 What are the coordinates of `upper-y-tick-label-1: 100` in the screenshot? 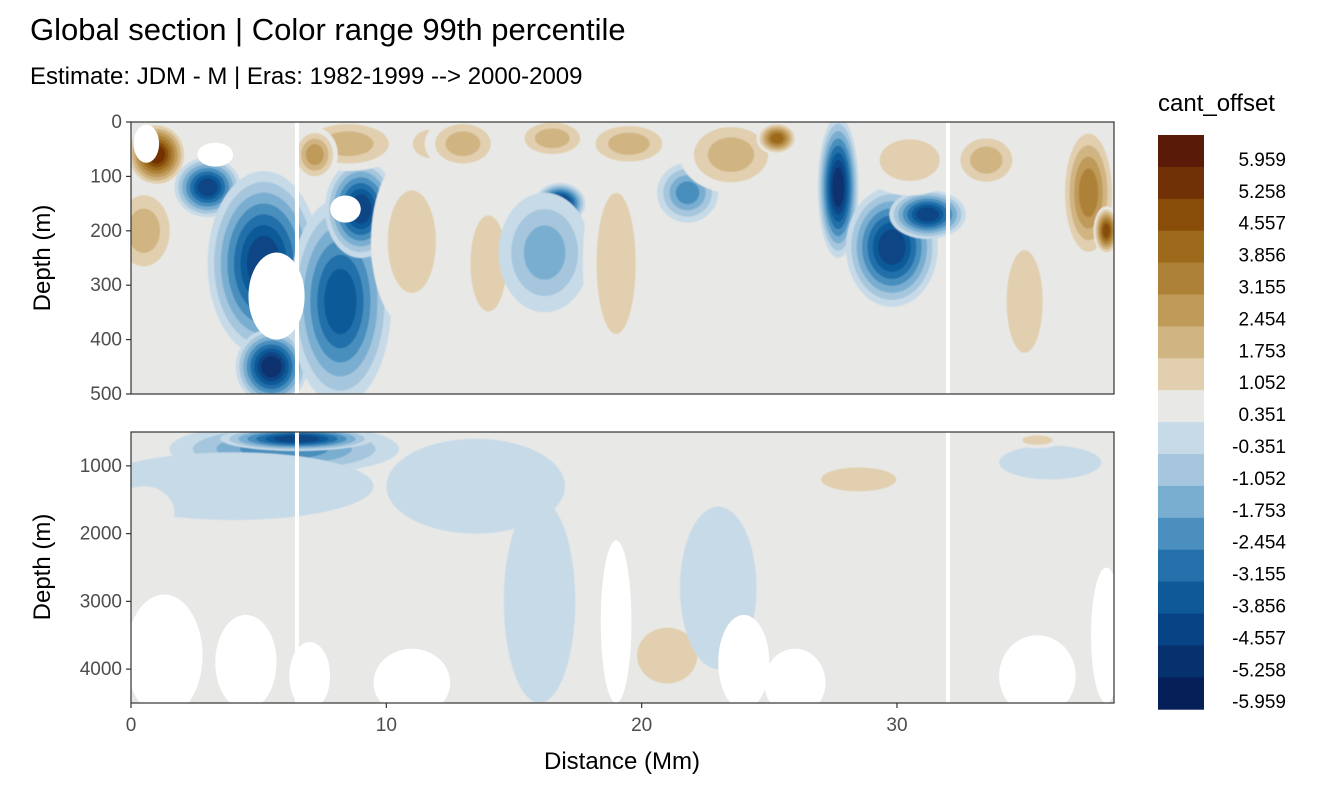 It's located at (106, 176).